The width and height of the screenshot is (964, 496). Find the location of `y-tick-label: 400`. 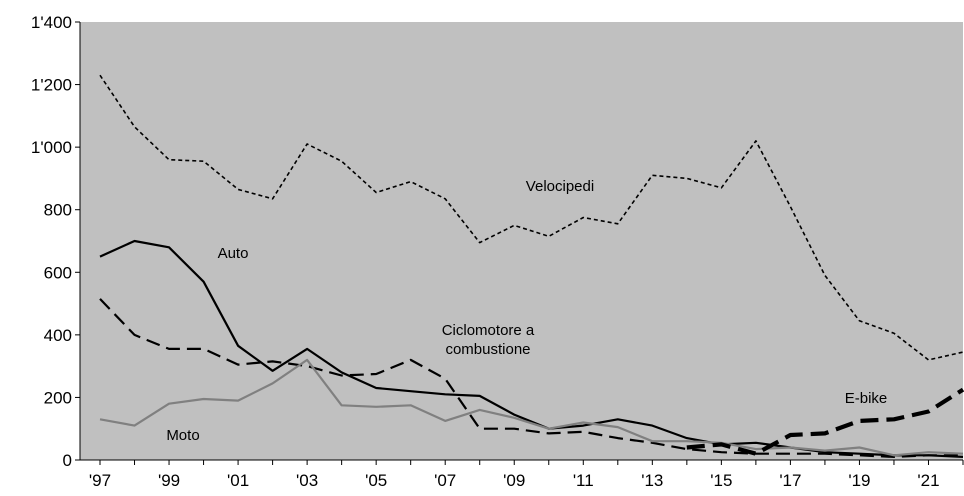

y-tick-label: 400 is located at coordinates (58, 335).